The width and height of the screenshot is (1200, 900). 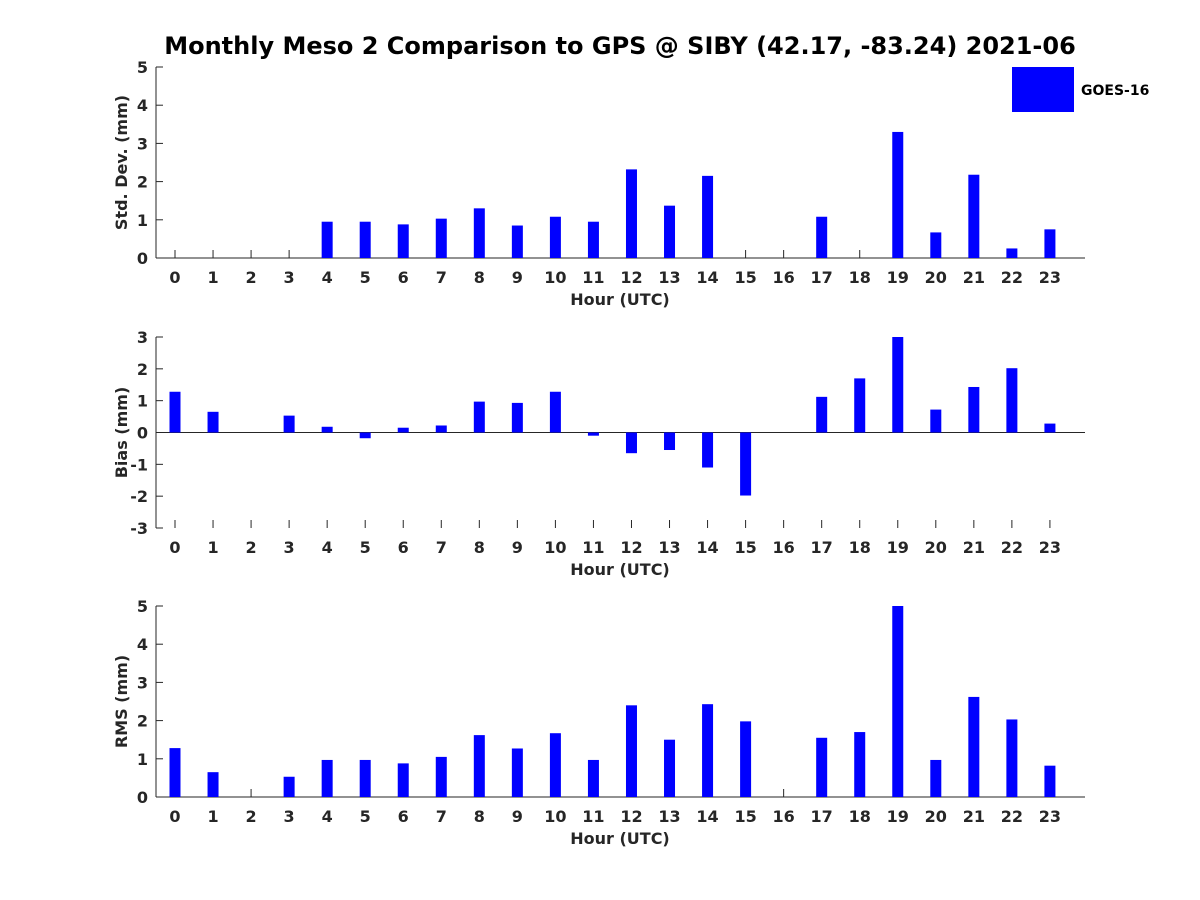 I want to click on y-tick-label: -2, so click(x=139, y=496).